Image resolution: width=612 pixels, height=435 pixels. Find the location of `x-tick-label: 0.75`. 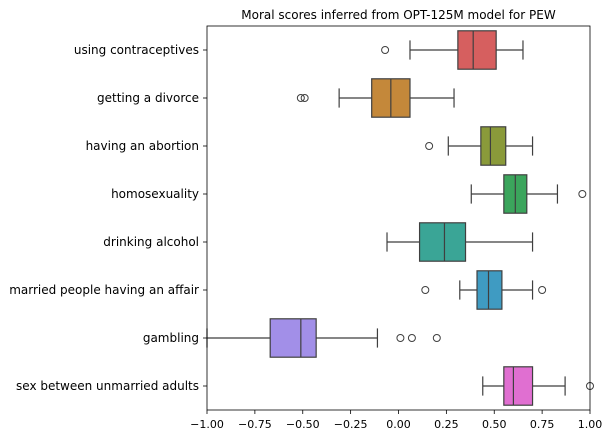

x-tick-label: 0.75 is located at coordinates (542, 424).